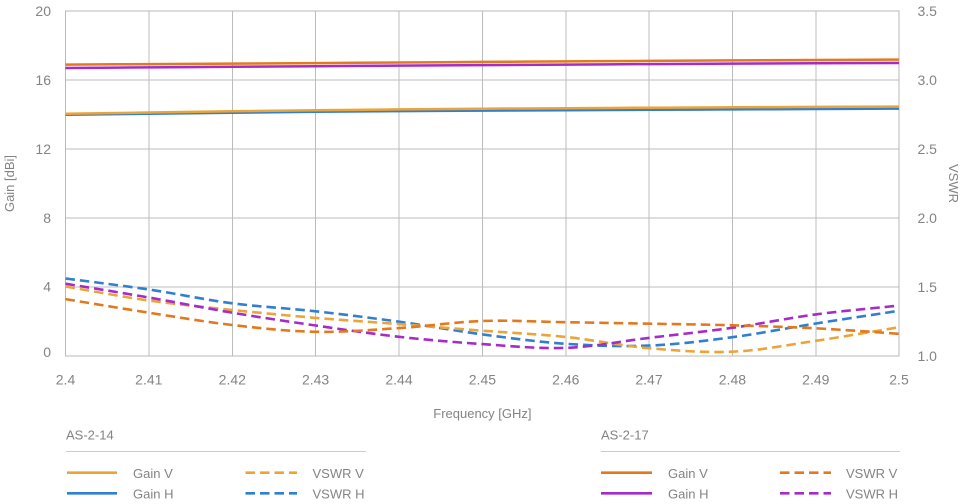  I want to click on svg-text: 2.41, so click(148, 379).